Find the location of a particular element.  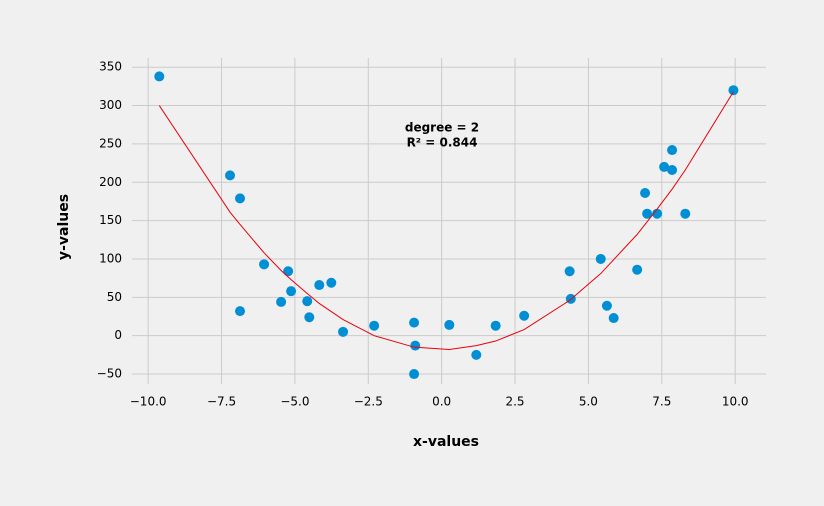

x-tick-label: 10.0 is located at coordinates (735, 402).